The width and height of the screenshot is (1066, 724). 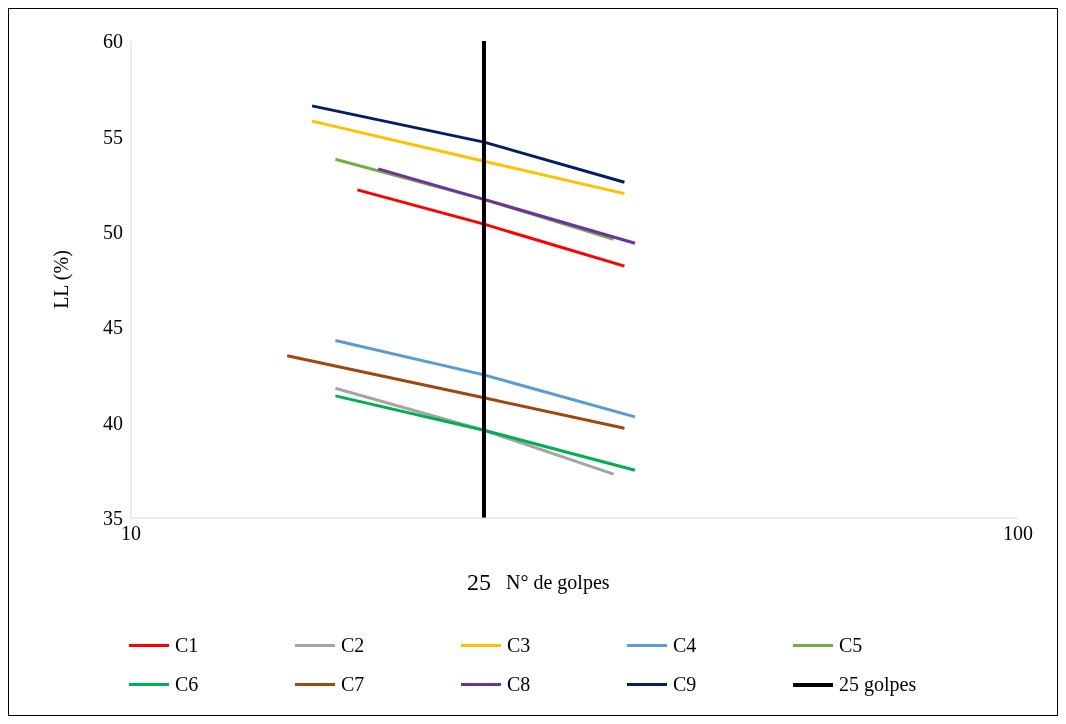 I want to click on y-axis-title: LL (%), so click(x=62, y=279).